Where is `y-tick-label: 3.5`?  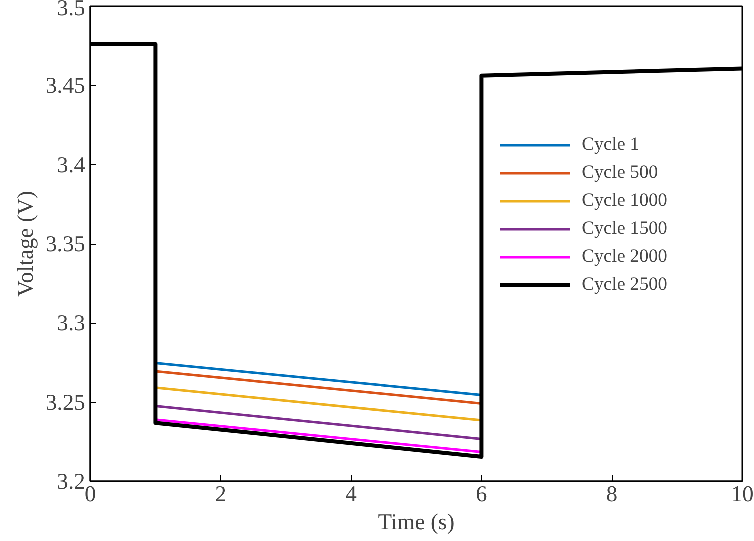 y-tick-label: 3.5 is located at coordinates (71, 10).